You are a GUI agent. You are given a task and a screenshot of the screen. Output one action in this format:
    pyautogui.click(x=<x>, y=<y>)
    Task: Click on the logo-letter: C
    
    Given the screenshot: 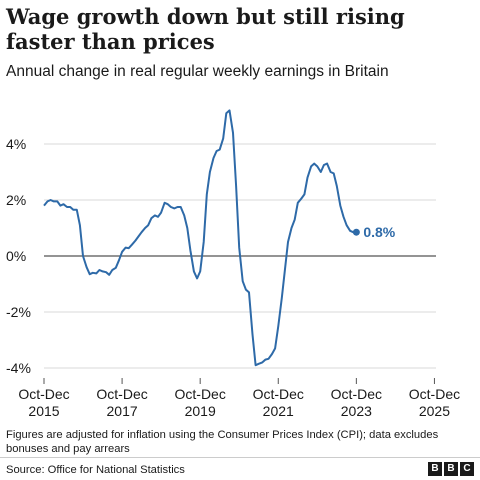 What is the action you would take?
    pyautogui.click(x=467, y=469)
    